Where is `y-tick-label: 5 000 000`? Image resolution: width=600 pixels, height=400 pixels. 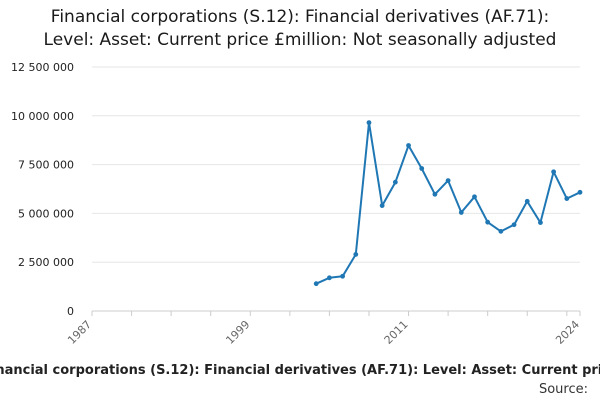
y-tick-label: 5 000 000 is located at coordinates (46, 213).